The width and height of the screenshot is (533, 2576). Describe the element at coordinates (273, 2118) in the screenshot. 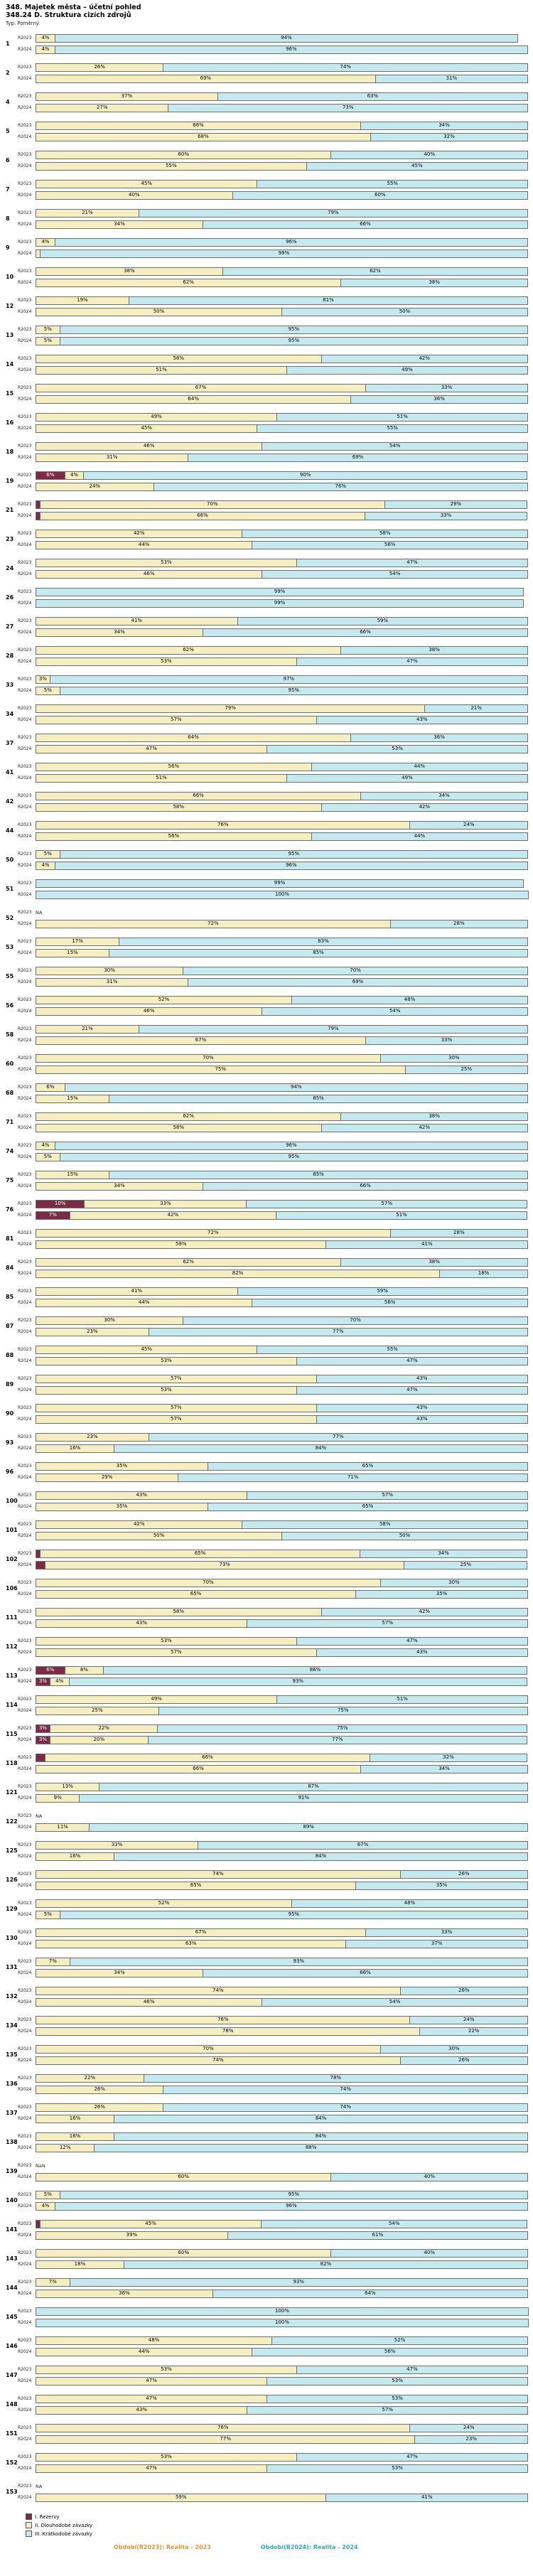

I see `bar-row-r2024: R2024 16% 84%` at that location.